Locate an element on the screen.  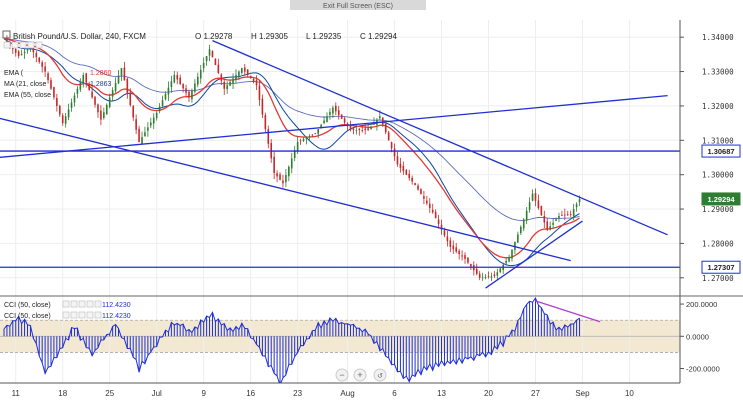
exit-fullscreen-button is located at coordinates (358, 5).